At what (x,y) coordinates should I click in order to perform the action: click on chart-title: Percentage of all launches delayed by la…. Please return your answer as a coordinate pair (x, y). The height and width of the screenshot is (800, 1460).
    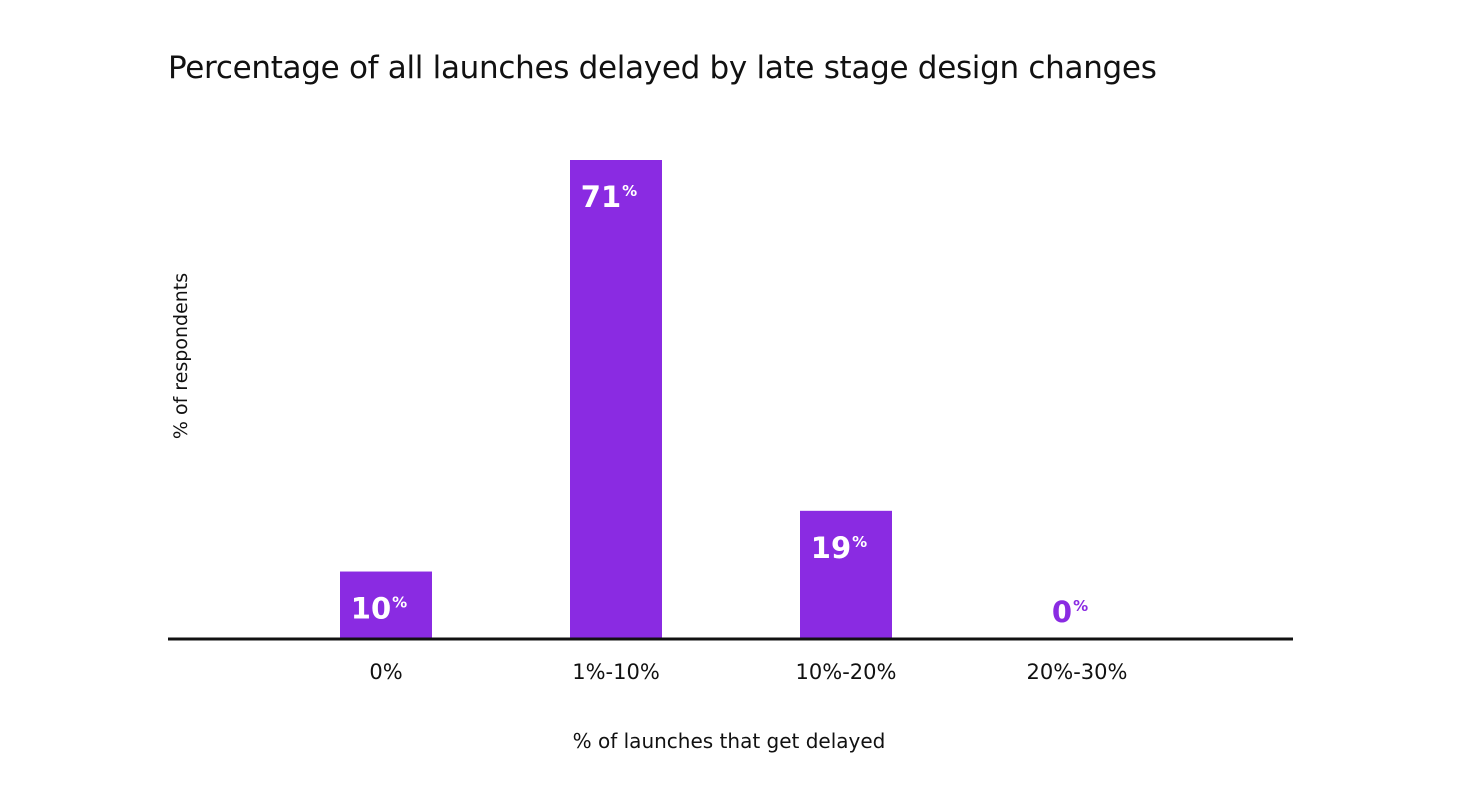
    Looking at the image, I should click on (662, 68).